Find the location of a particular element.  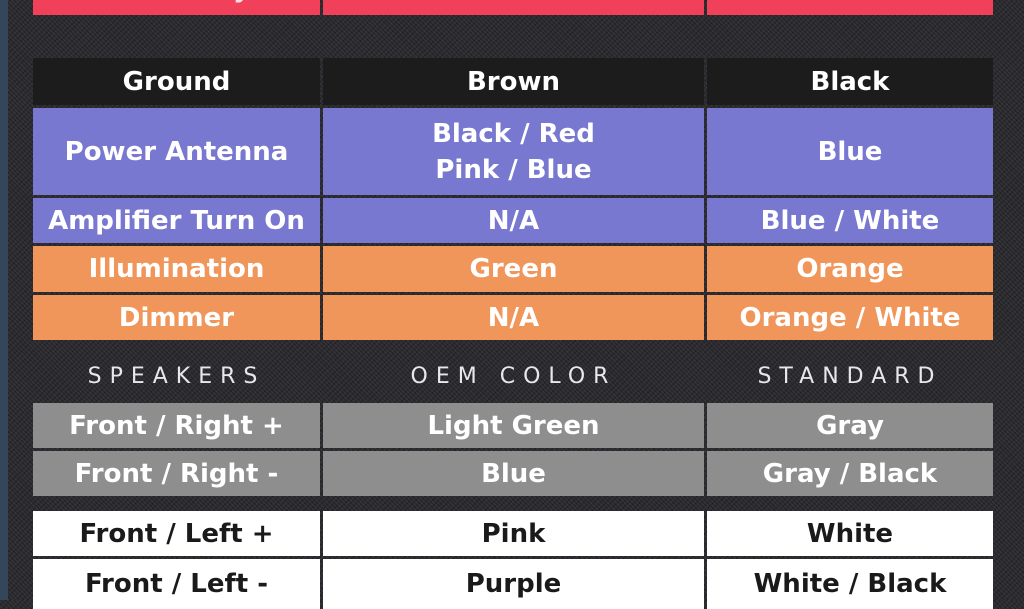

oem-color-cell: Blue is located at coordinates (513, 473).